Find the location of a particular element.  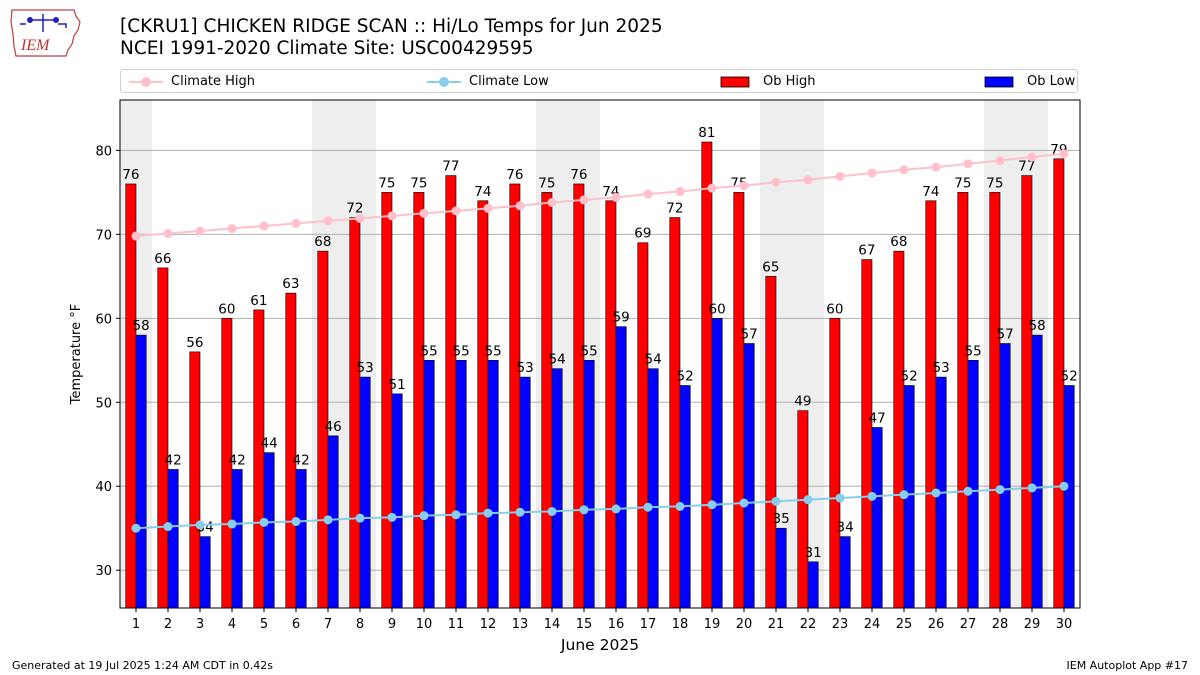

x-tick-label: 13 is located at coordinates (520, 624).